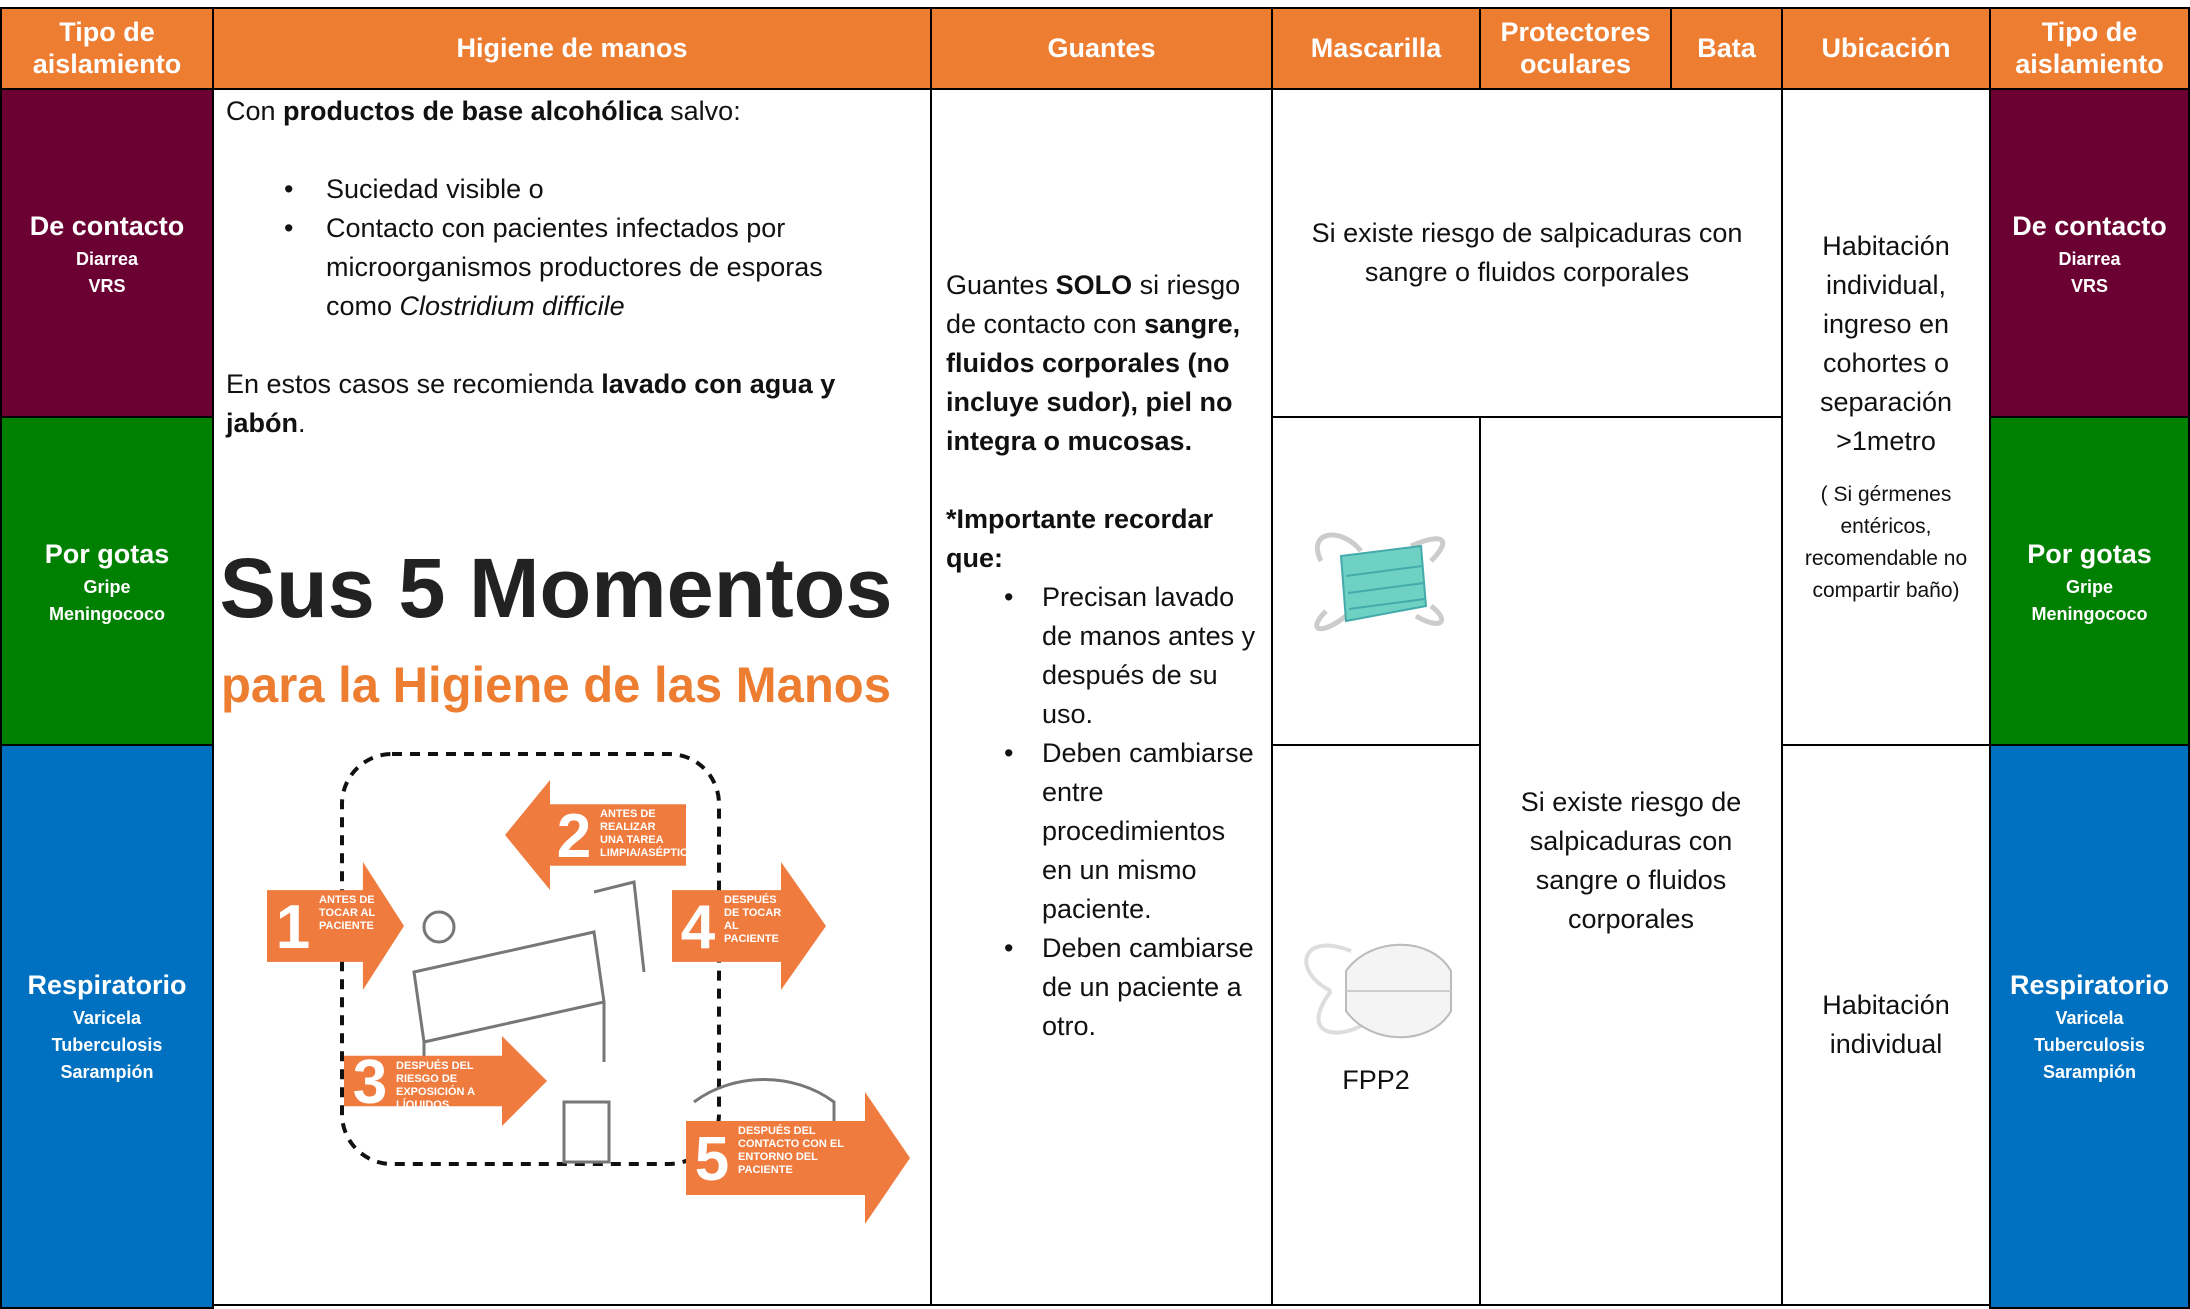 The image size is (2190, 1309). What do you see at coordinates (1378, 990) in the screenshot?
I see `fpp2-mask-icon` at bounding box center [1378, 990].